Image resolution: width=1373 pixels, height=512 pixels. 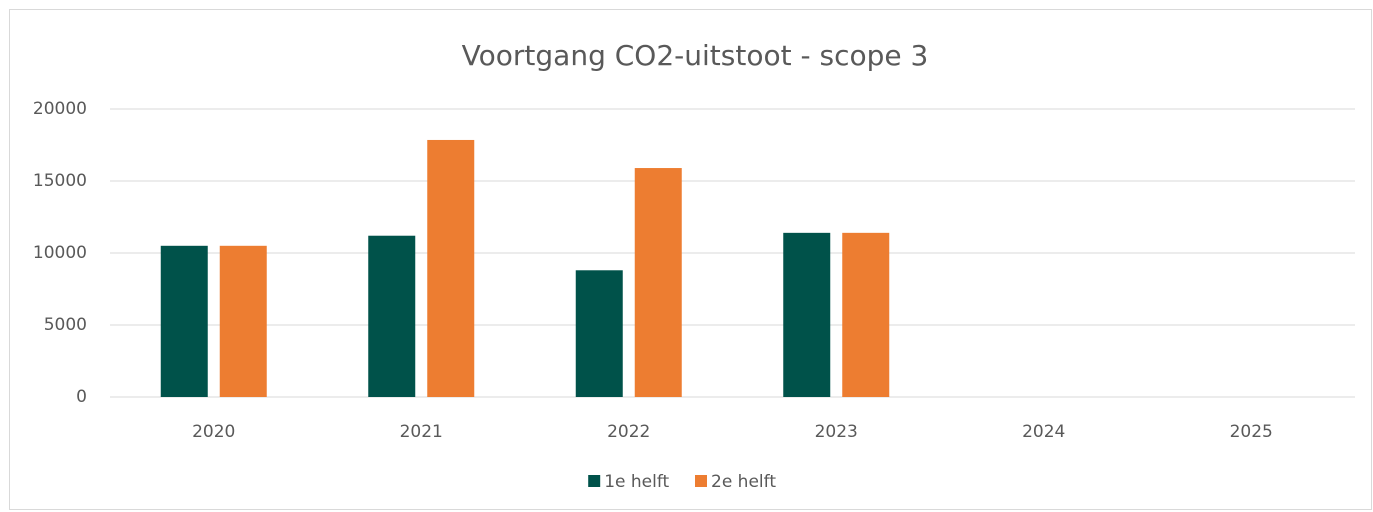 I want to click on y-tick-label: 20000, so click(x=60, y=109).